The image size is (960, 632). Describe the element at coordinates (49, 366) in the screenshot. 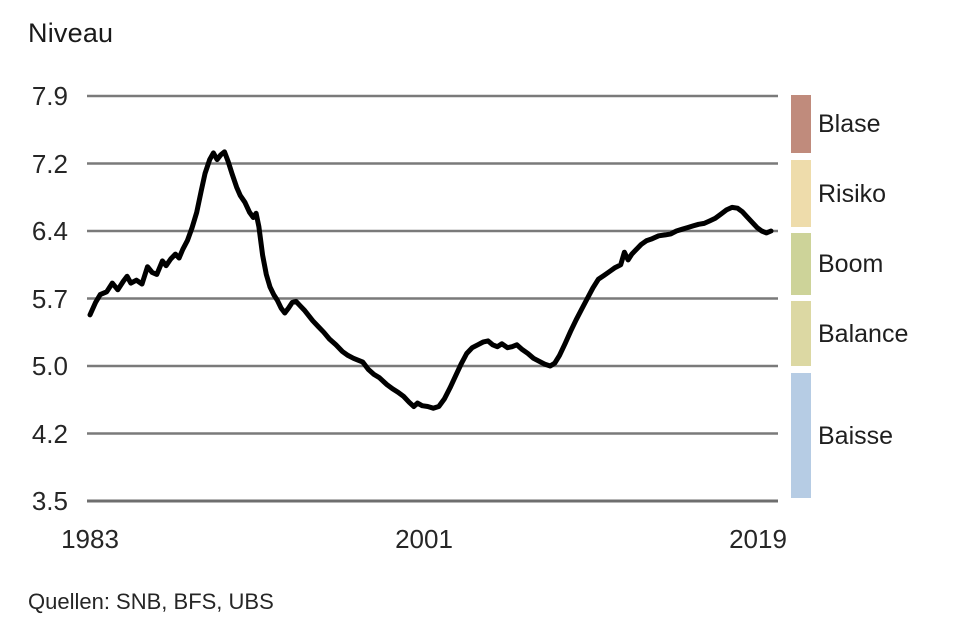

I see `y-axis-tick-label: 5.0` at that location.